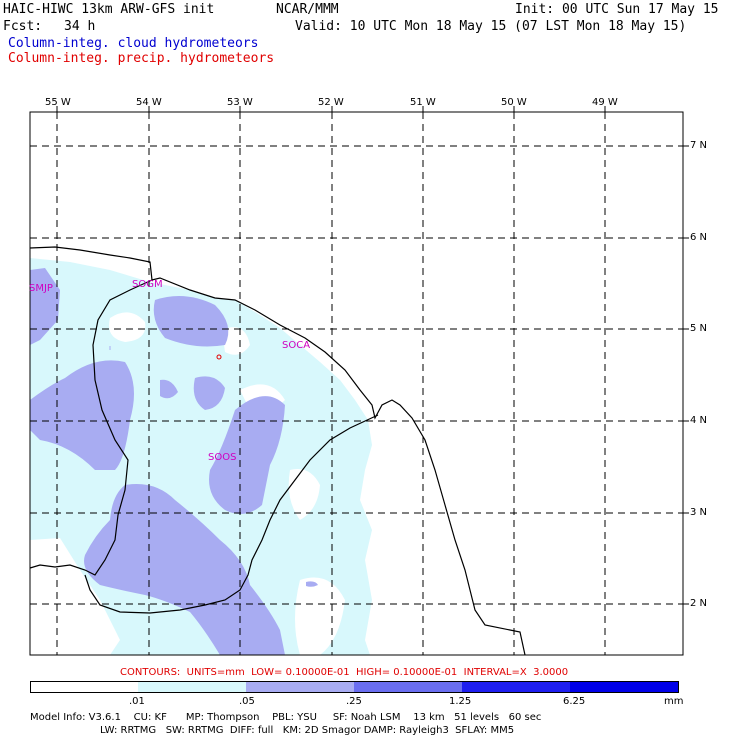  I want to click on legend-unit: mm, so click(674, 701).